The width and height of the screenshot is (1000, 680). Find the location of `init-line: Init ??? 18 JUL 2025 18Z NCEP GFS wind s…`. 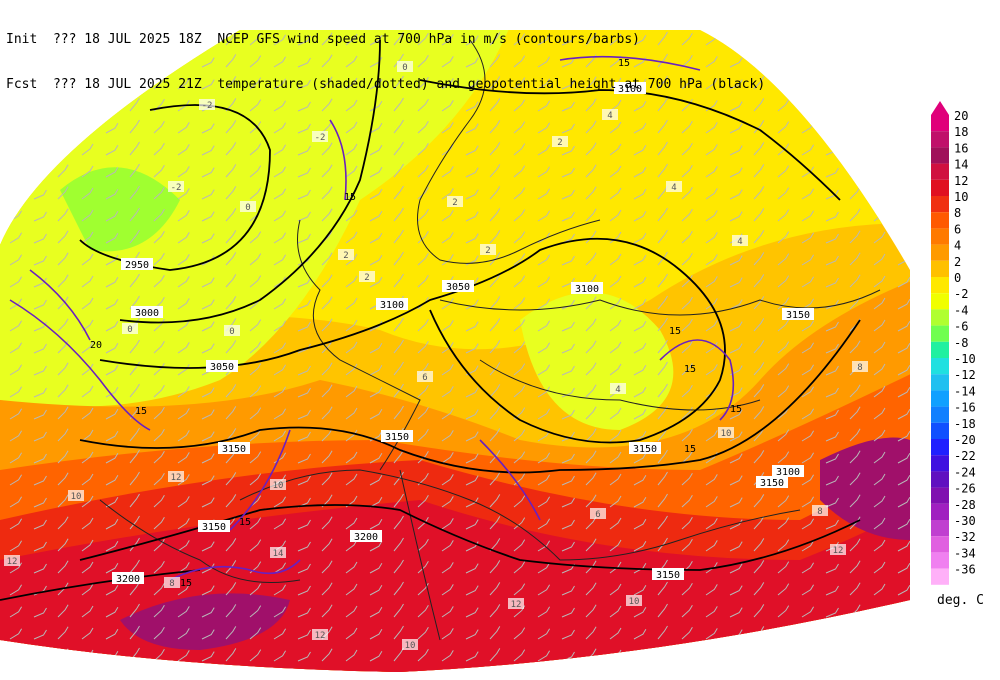

init-line: Init ??? 18 JUL 2025 18Z NCEP GFS wind s… is located at coordinates (385, 39).